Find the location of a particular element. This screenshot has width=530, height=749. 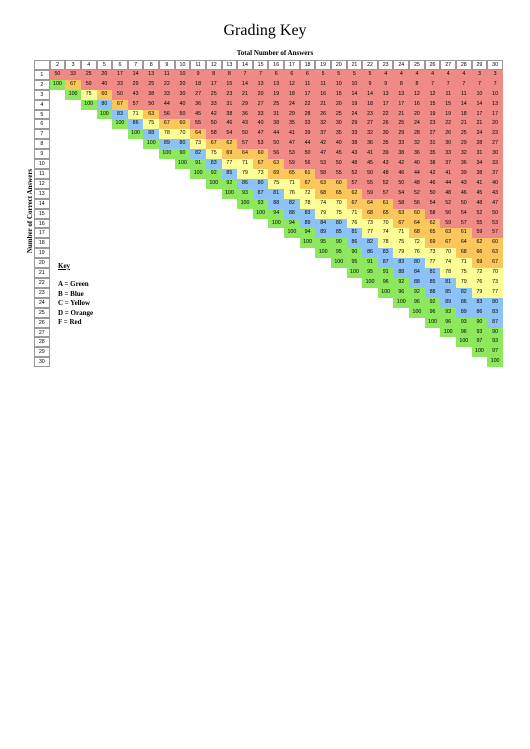

grade-cell: 12 is located at coordinates (417, 94).